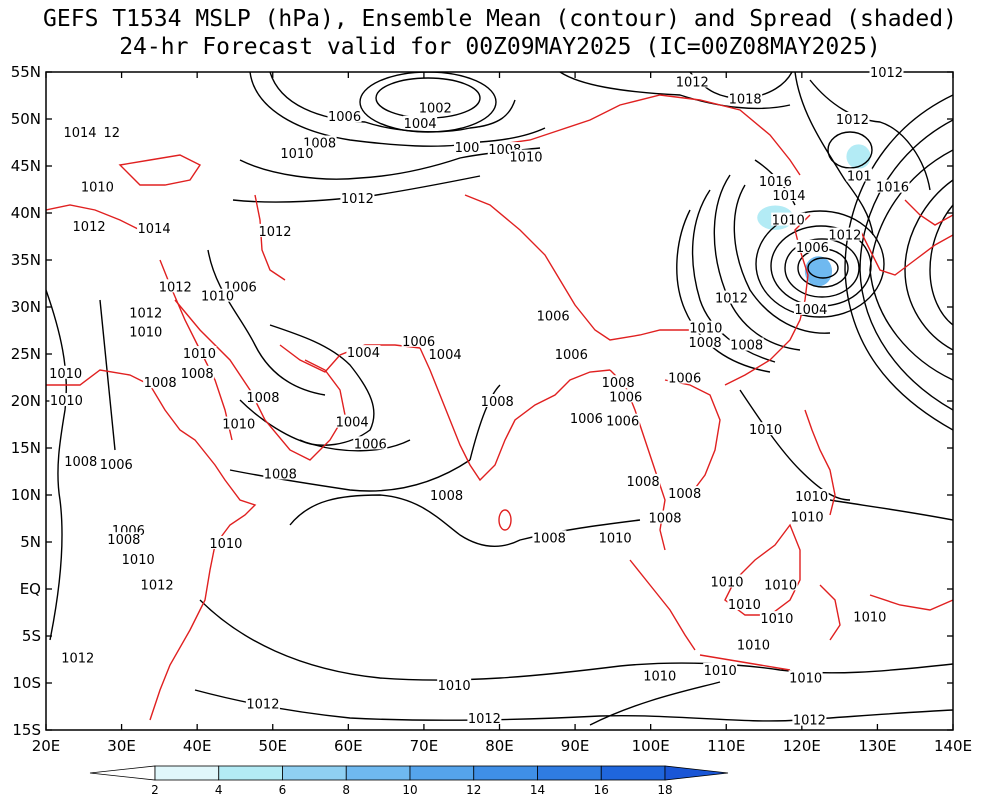 Image resolution: width=1000 pixels, height=800 pixels. What do you see at coordinates (30, 589) in the screenshot?
I see `y-tick-label: EQ` at bounding box center [30, 589].